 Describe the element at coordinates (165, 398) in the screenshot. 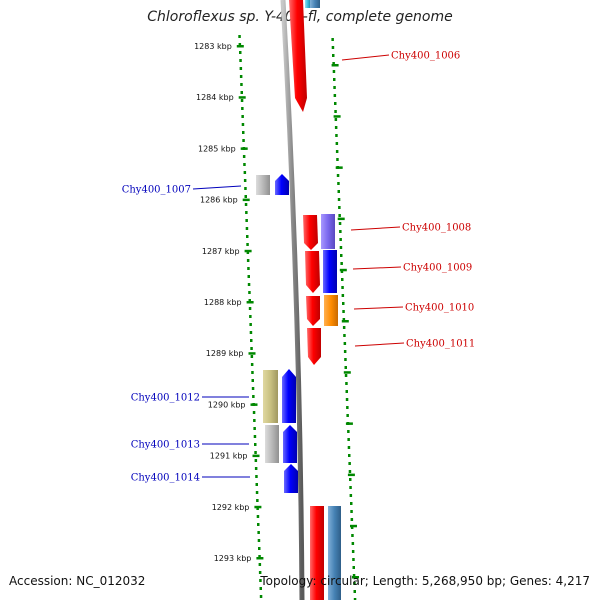

I see `gene-label-chy400_1012: Chy400_1012` at that location.